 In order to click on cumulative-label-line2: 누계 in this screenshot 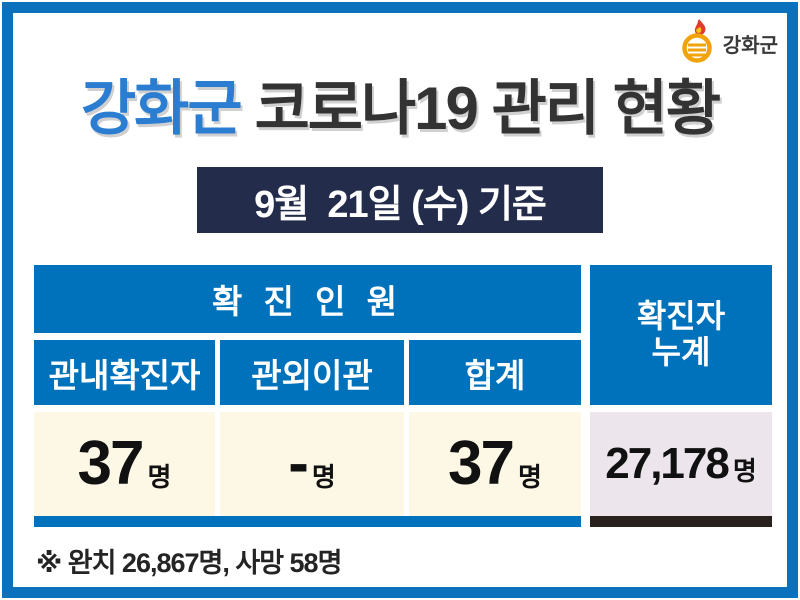, I will do `click(681, 352)`.